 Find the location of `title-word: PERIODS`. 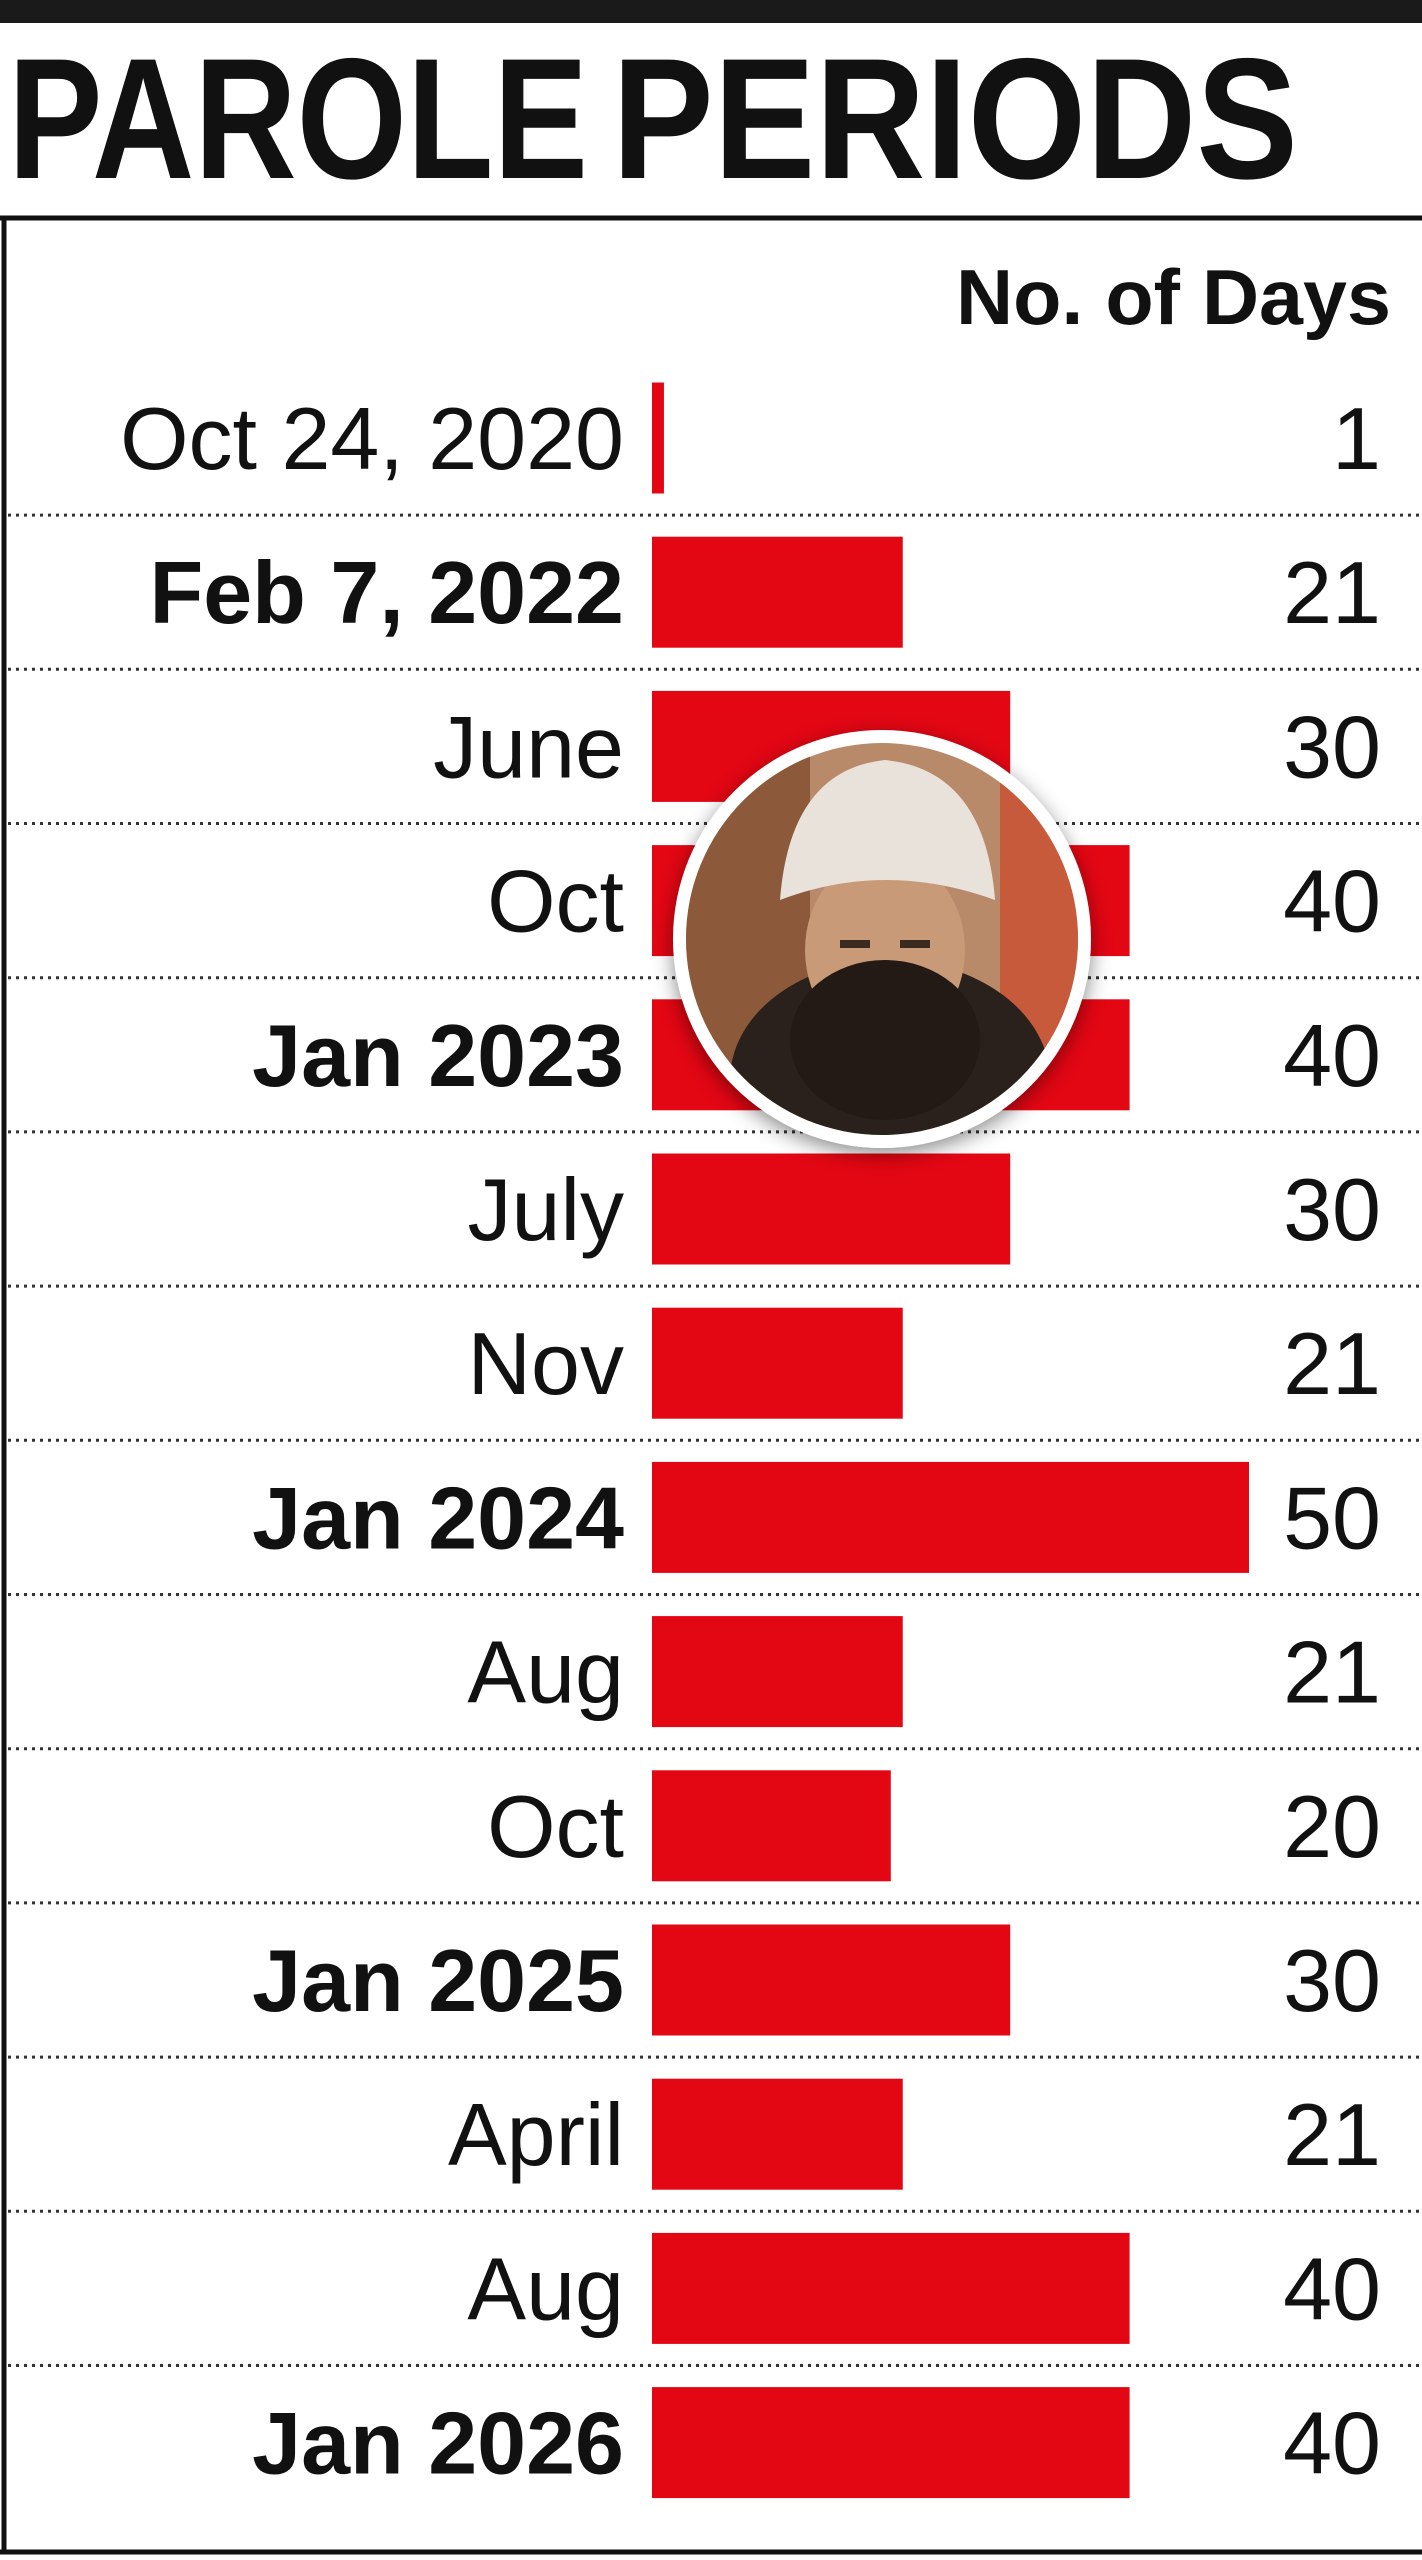

title-word: PERIODS is located at coordinates (955, 119).